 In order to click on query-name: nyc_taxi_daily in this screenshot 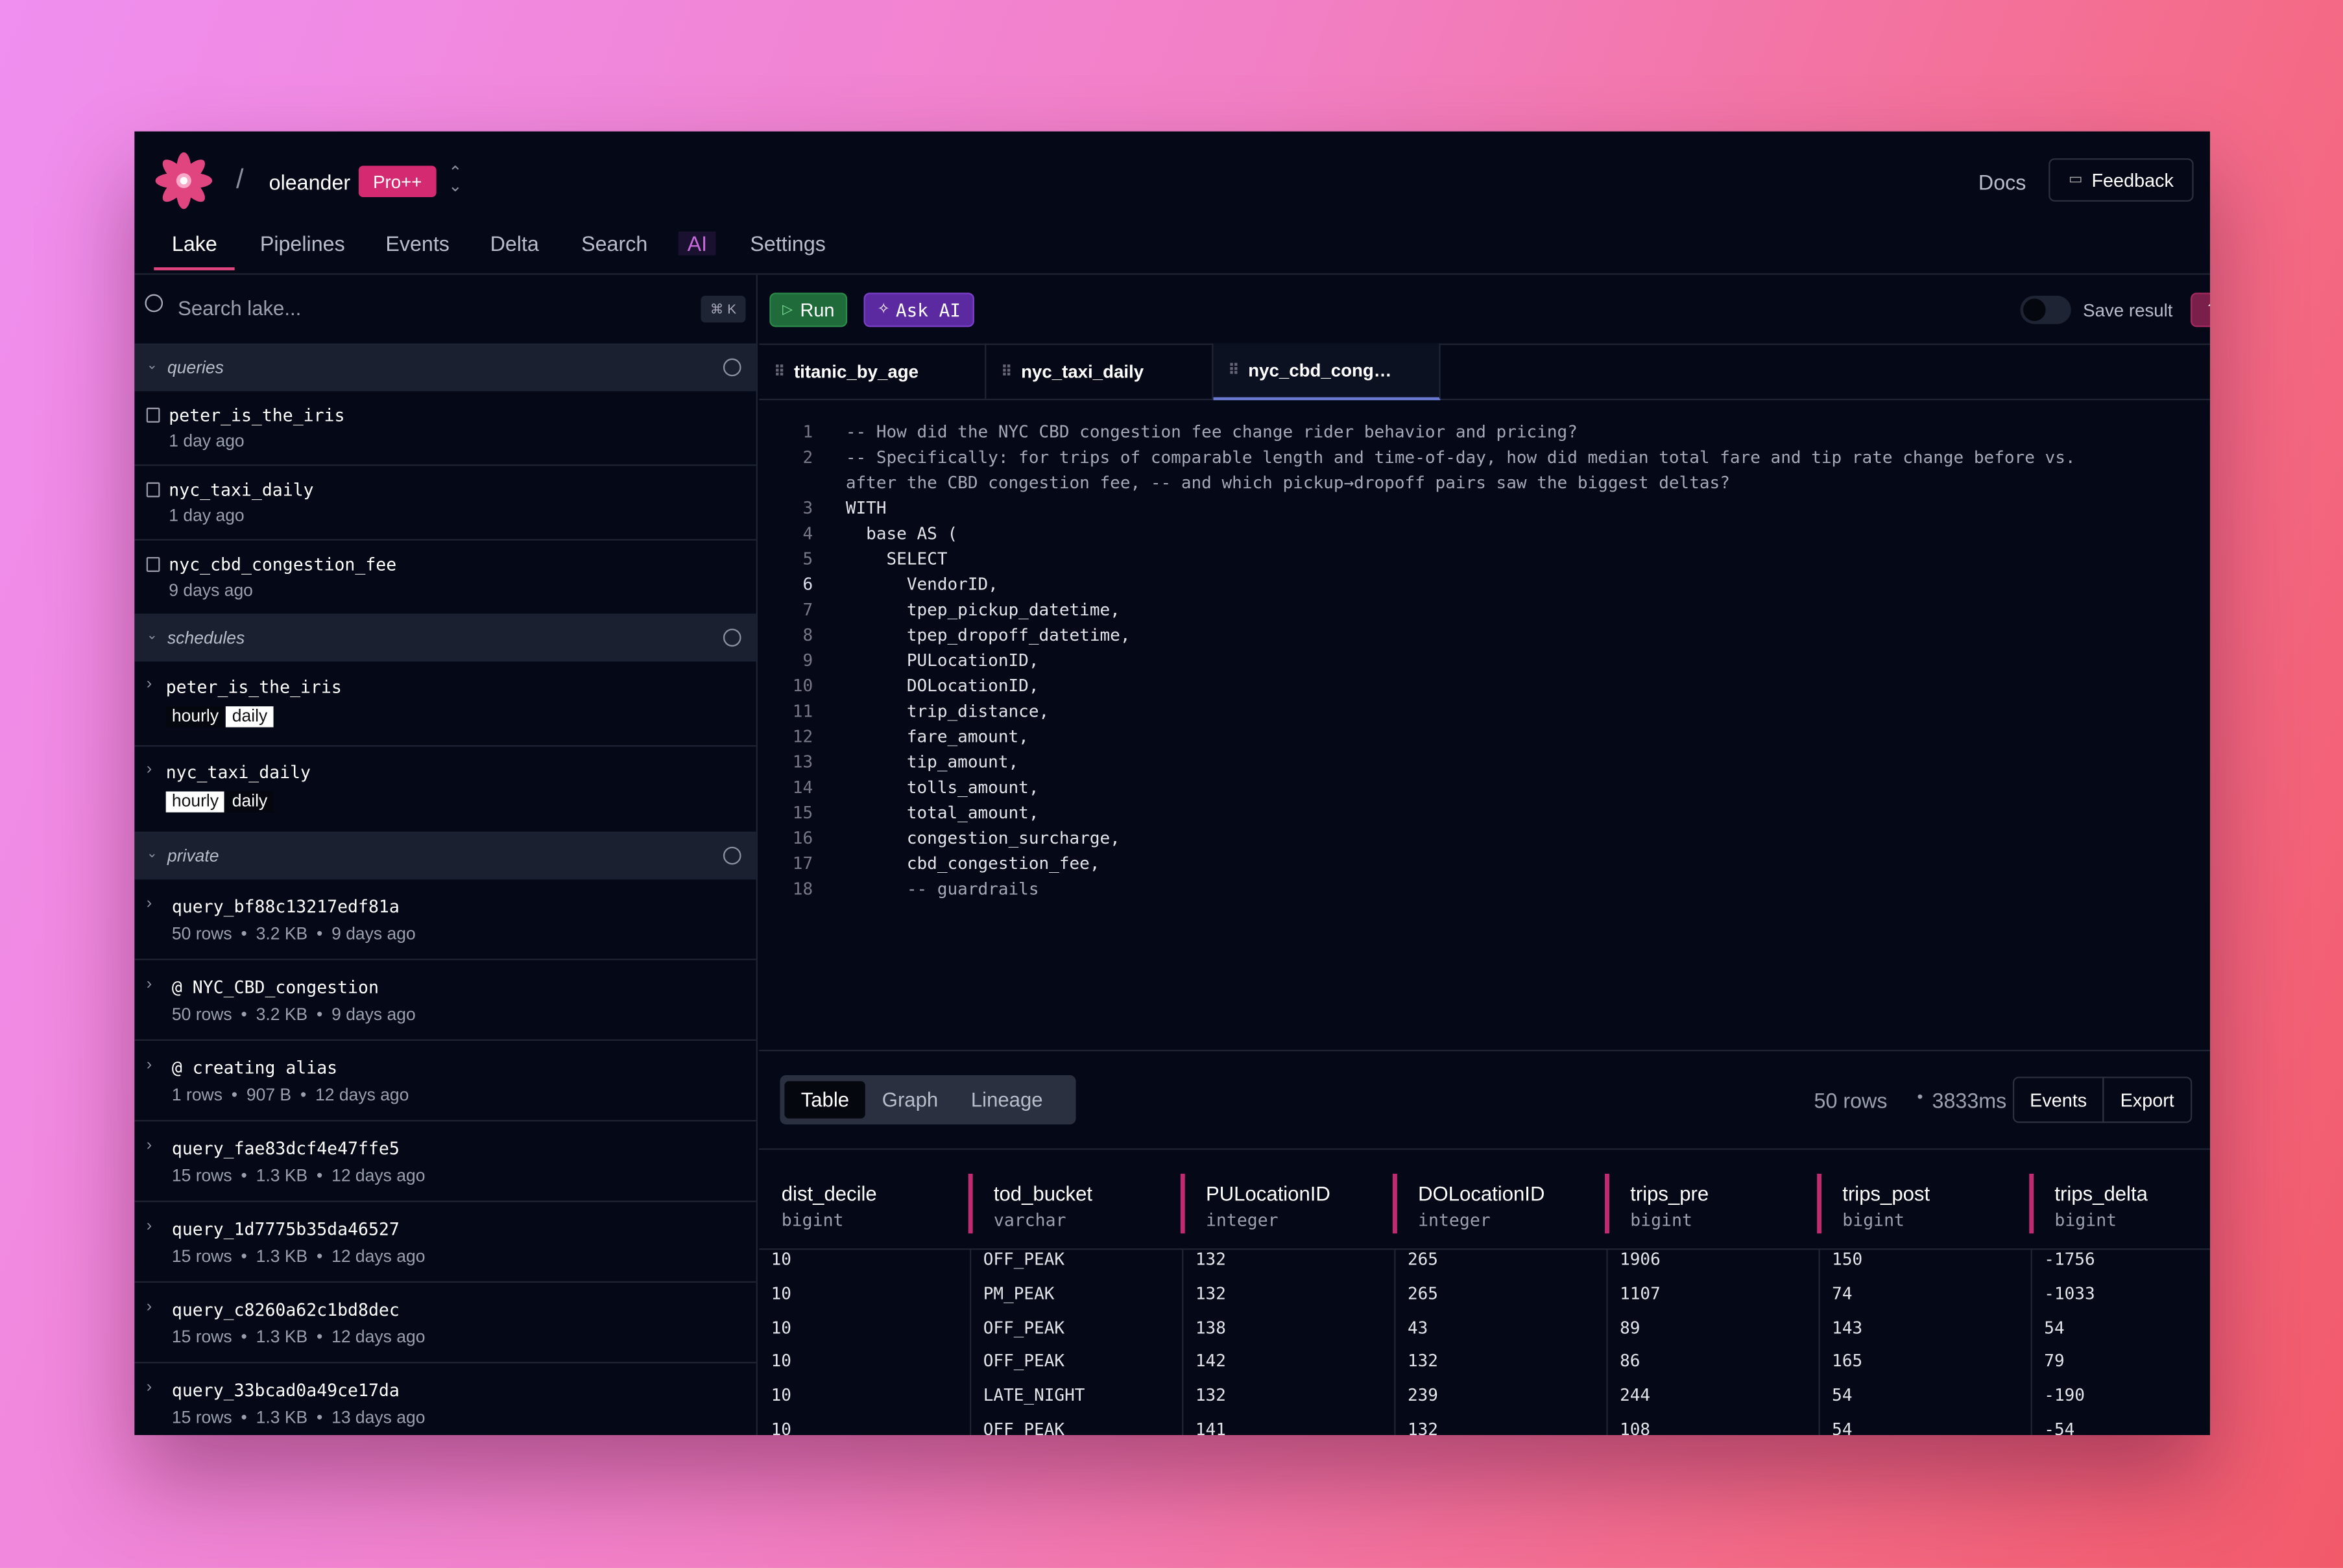, I will do `click(241, 490)`.